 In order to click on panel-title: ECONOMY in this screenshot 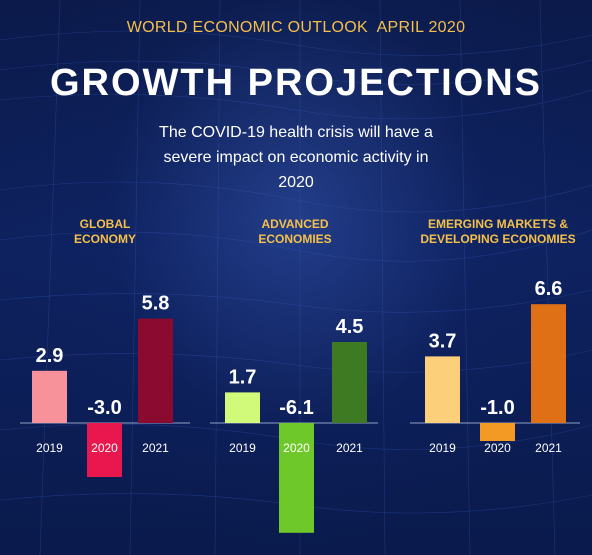, I will do `click(105, 239)`.